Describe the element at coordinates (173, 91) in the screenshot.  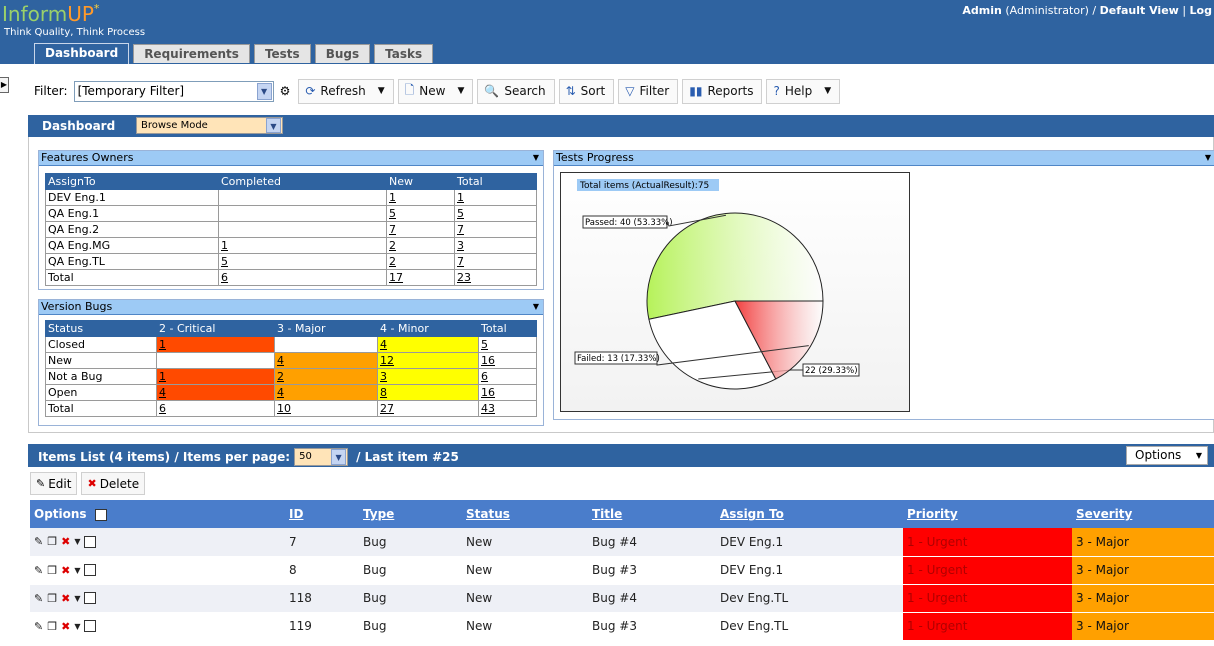
I see `filter-select: [Temporary Filter] ▼` at that location.